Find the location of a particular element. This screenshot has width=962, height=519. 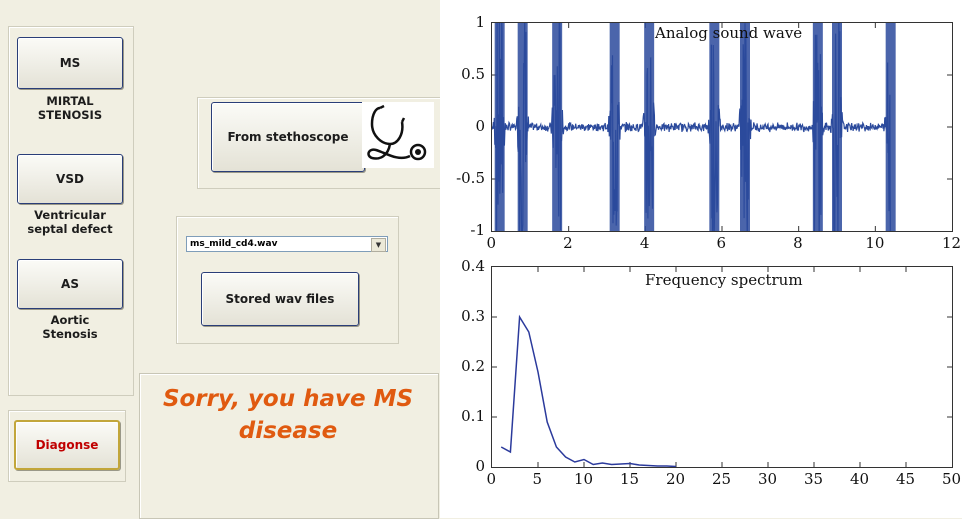

frequency-spectrum-x-tick-2: 10 is located at coordinates (584, 479).